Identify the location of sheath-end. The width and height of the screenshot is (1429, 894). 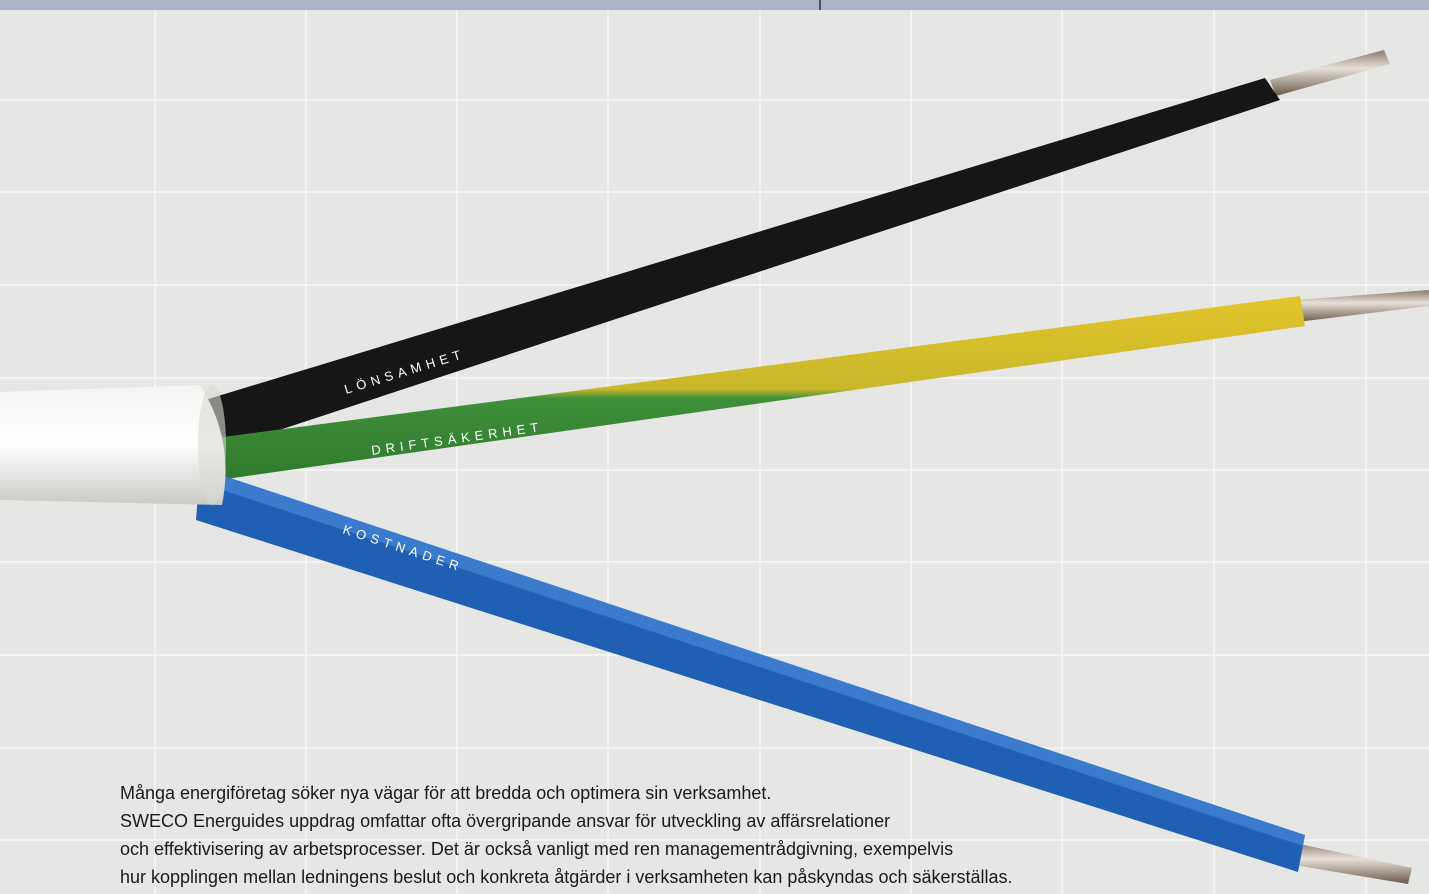
(212, 445).